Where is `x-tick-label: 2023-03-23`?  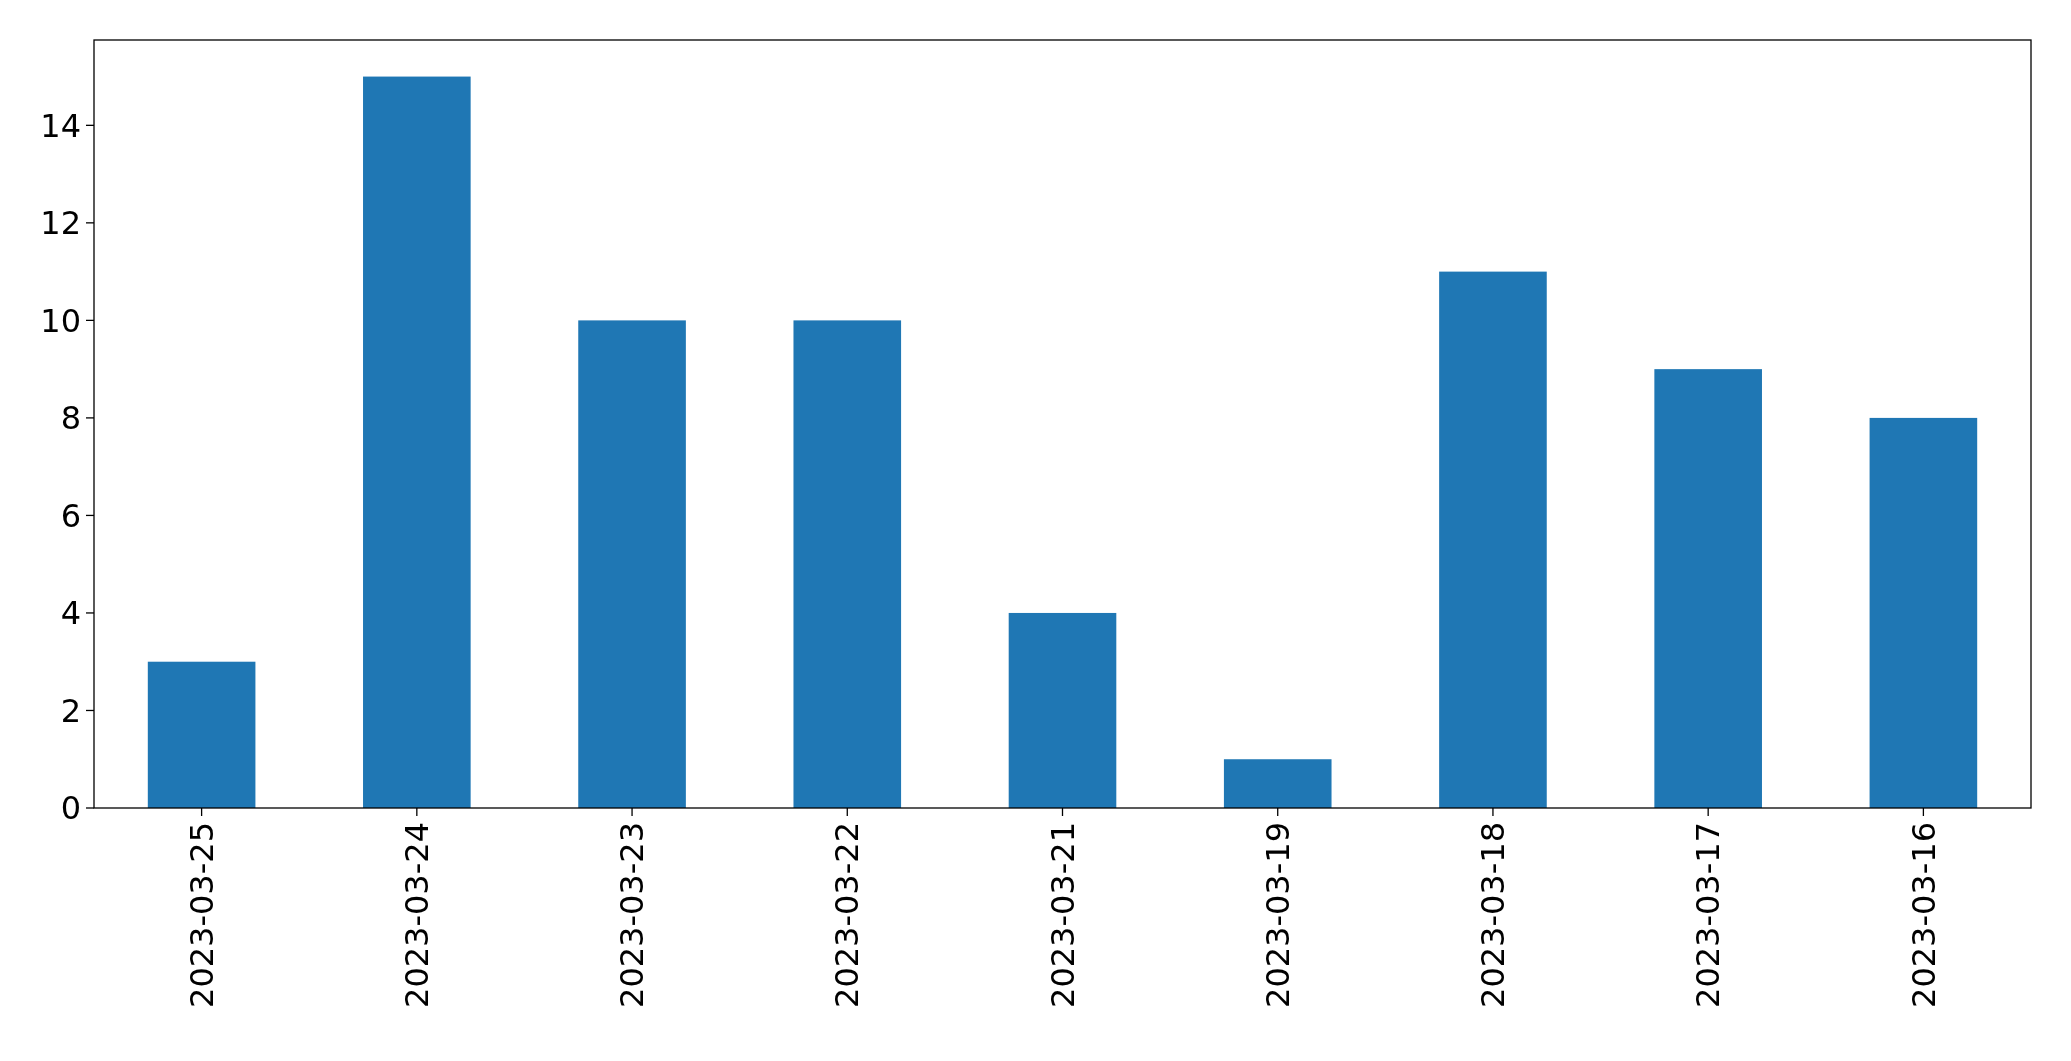 x-tick-label: 2023-03-23 is located at coordinates (632, 915).